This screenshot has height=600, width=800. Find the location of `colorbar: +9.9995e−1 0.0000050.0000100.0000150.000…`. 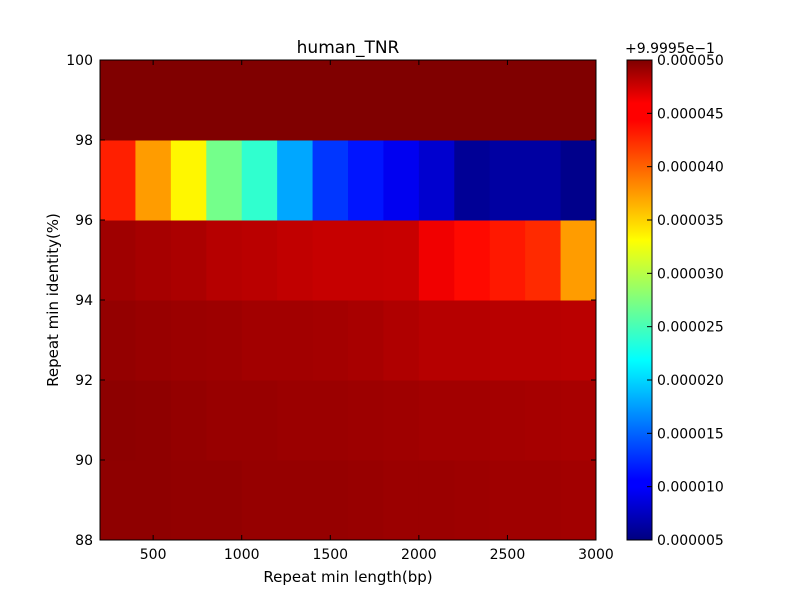

colorbar: +9.9995e−1 0.0000050.0000100.0000150.000… is located at coordinates (674, 295).